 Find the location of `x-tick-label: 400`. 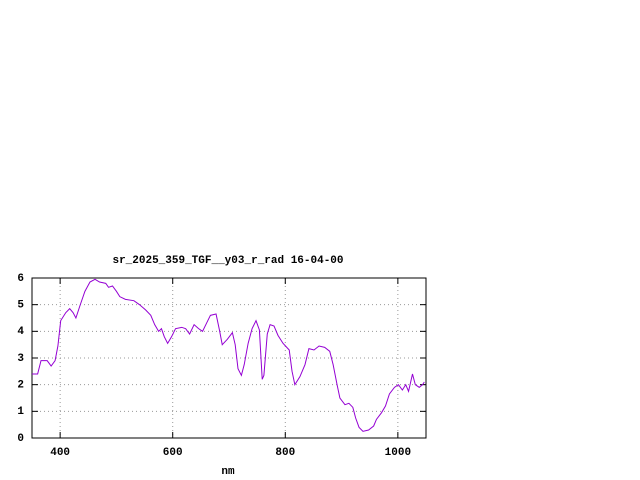

x-tick-label: 400 is located at coordinates (60, 453).